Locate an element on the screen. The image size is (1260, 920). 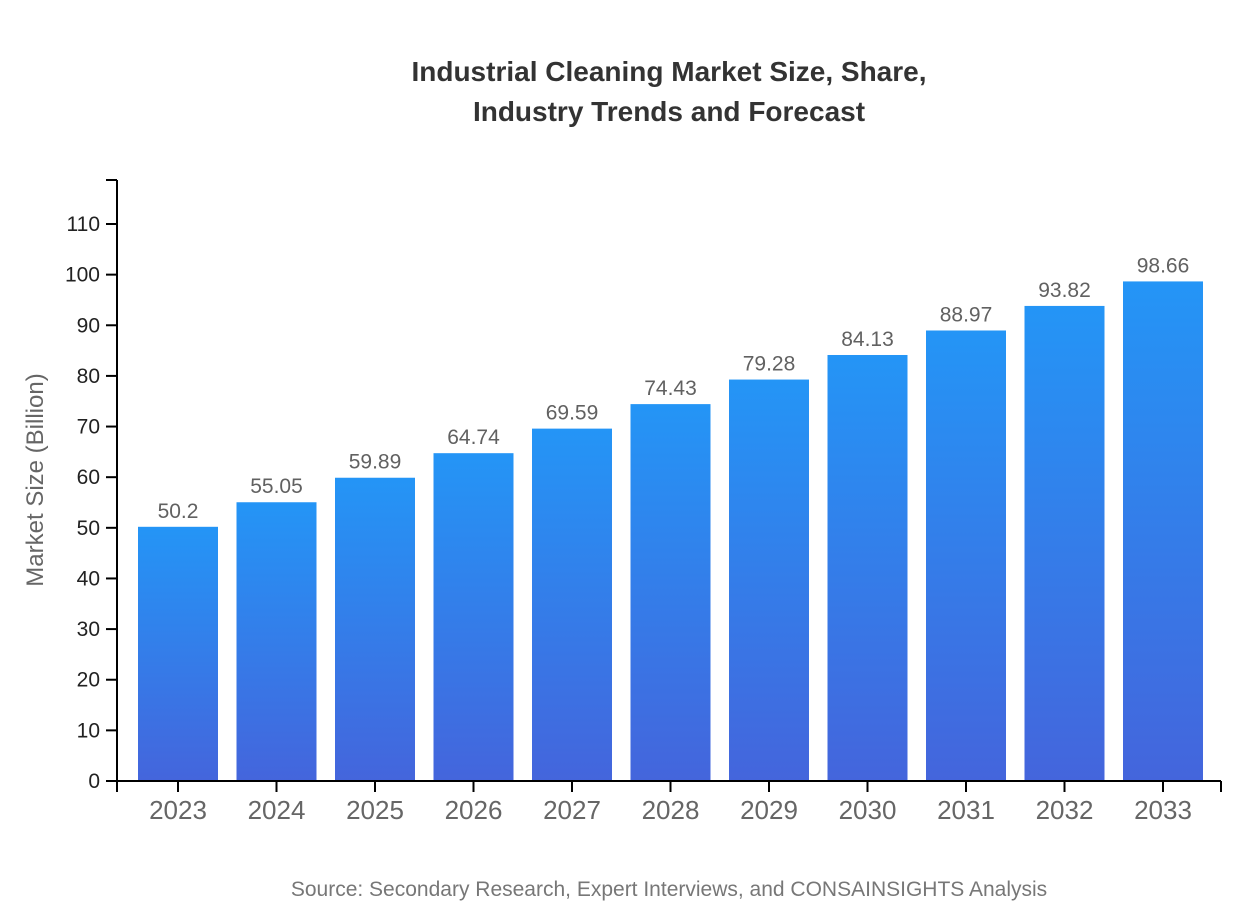
bar-2032 is located at coordinates (1064, 543).